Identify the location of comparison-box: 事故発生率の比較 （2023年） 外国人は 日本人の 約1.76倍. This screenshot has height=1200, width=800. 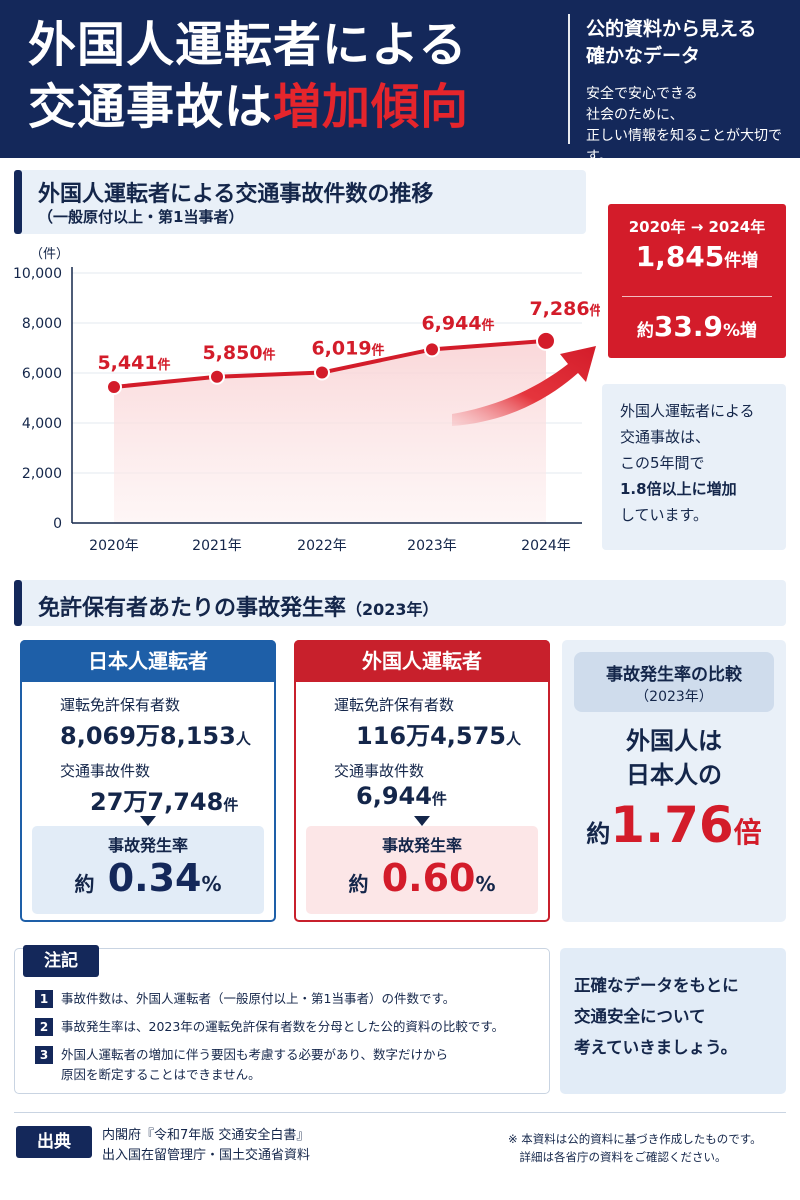
(674, 781).